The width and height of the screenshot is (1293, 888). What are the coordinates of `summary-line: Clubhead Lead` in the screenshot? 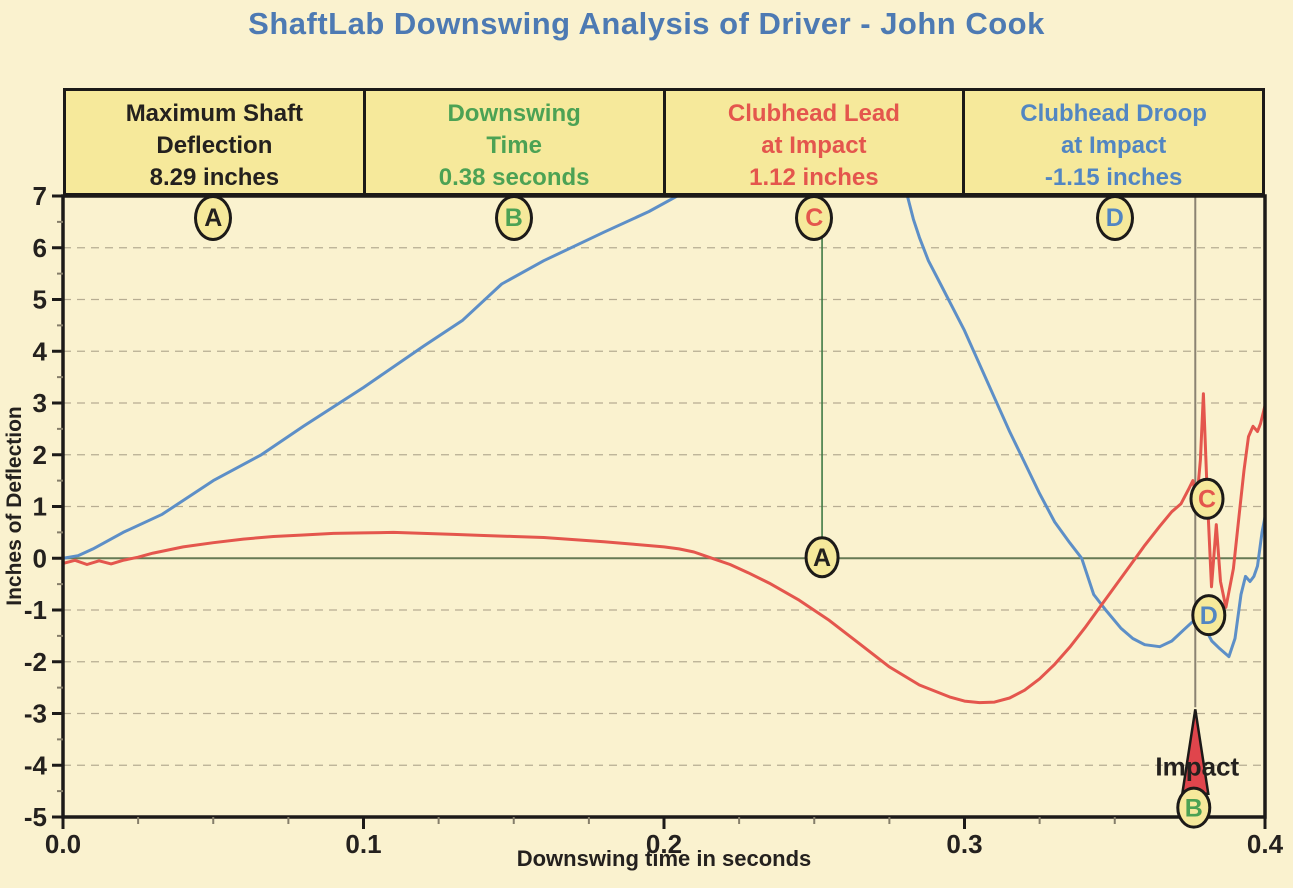 It's located at (813, 113).